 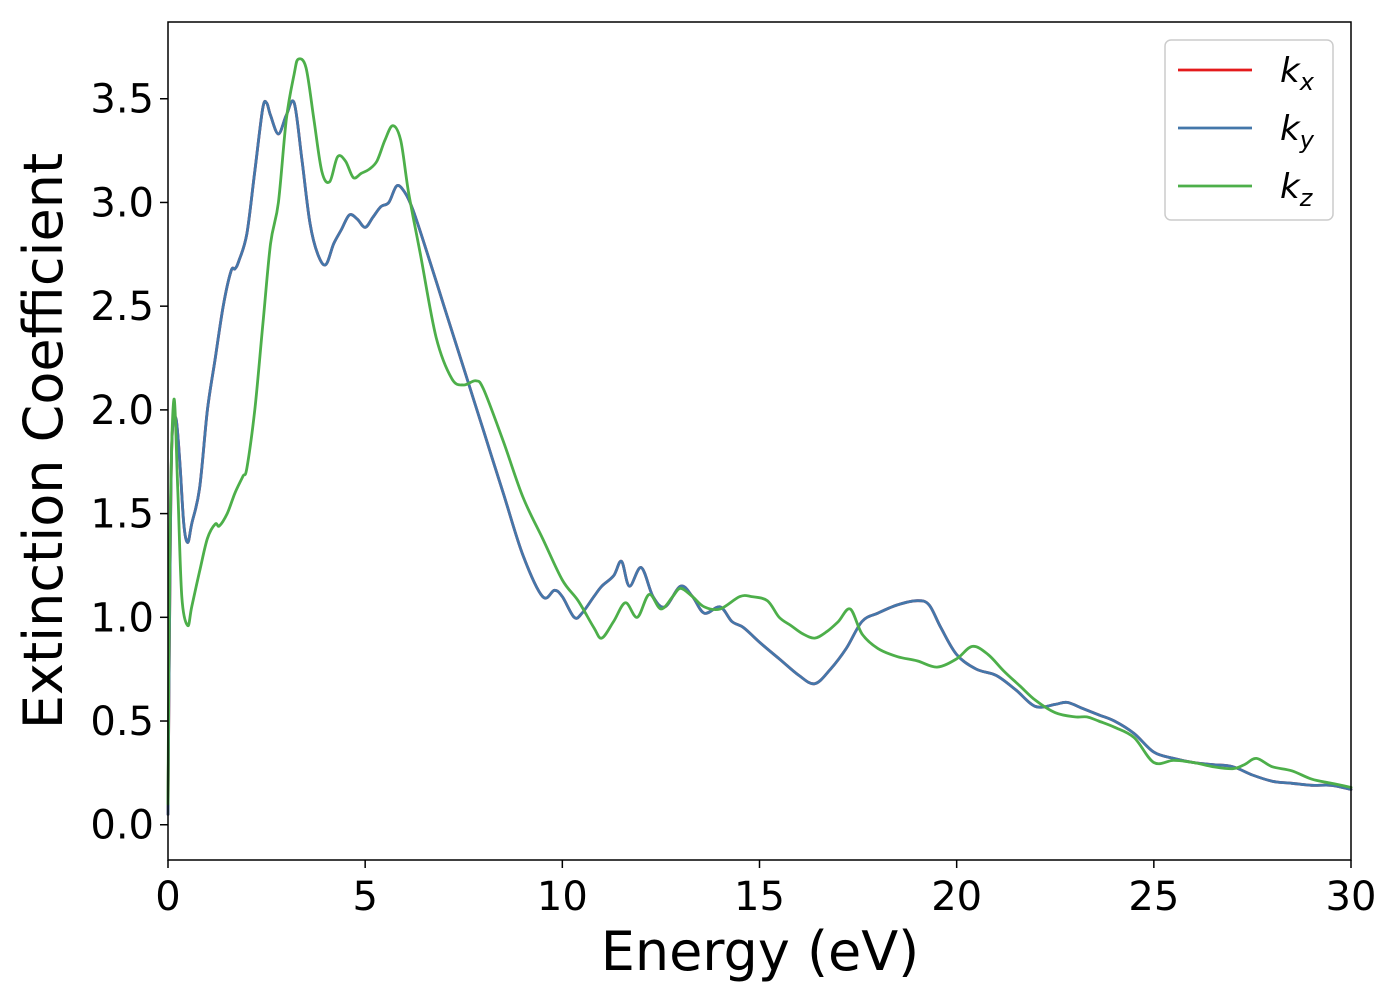 I want to click on x-tick-label: 25, so click(x=1153, y=897).